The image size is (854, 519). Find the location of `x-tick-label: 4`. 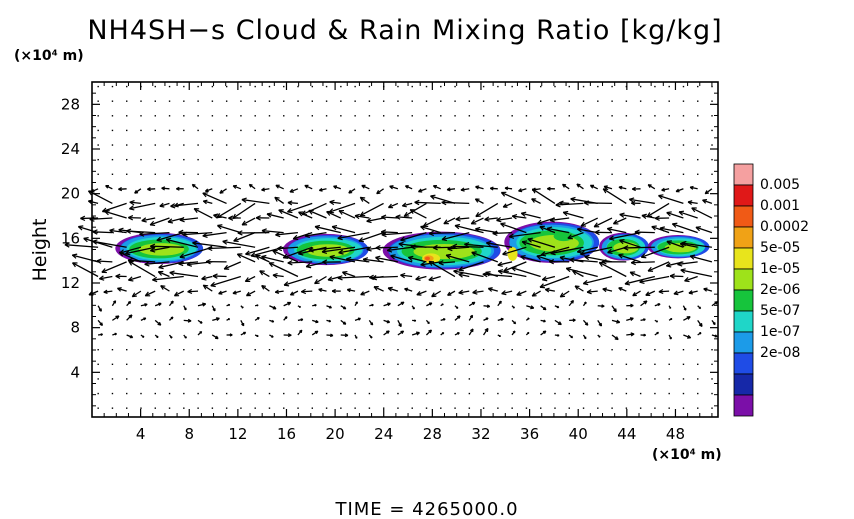

x-tick-label: 4 is located at coordinates (141, 434).